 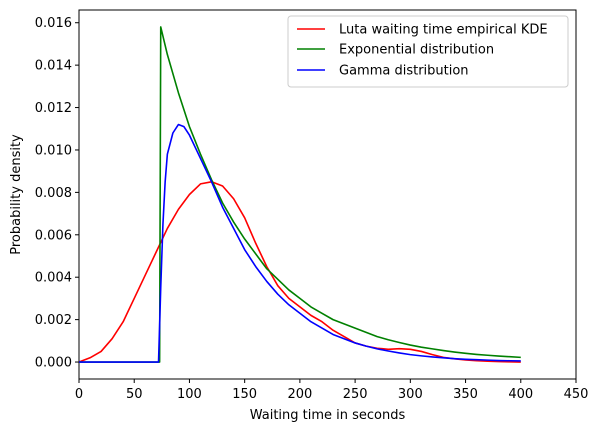 What do you see at coordinates (520, 394) in the screenshot?
I see `x-tick-label: 400` at bounding box center [520, 394].